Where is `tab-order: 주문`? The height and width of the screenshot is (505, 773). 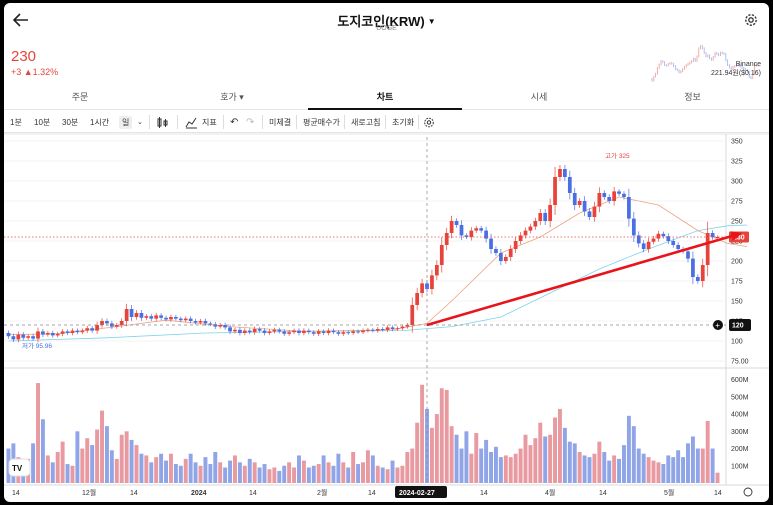 tab-order: 주문 is located at coordinates (80, 97).